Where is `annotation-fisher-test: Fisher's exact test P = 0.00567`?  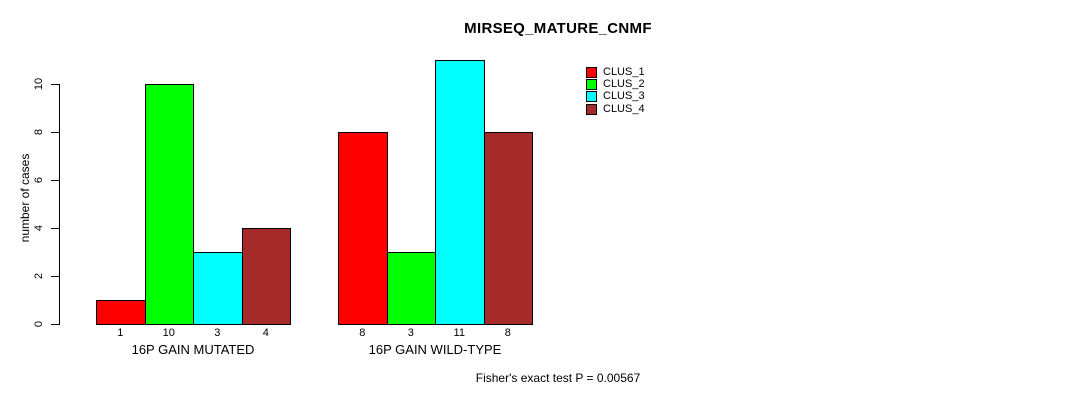
annotation-fisher-test: Fisher's exact test P = 0.00567 is located at coordinates (558, 378).